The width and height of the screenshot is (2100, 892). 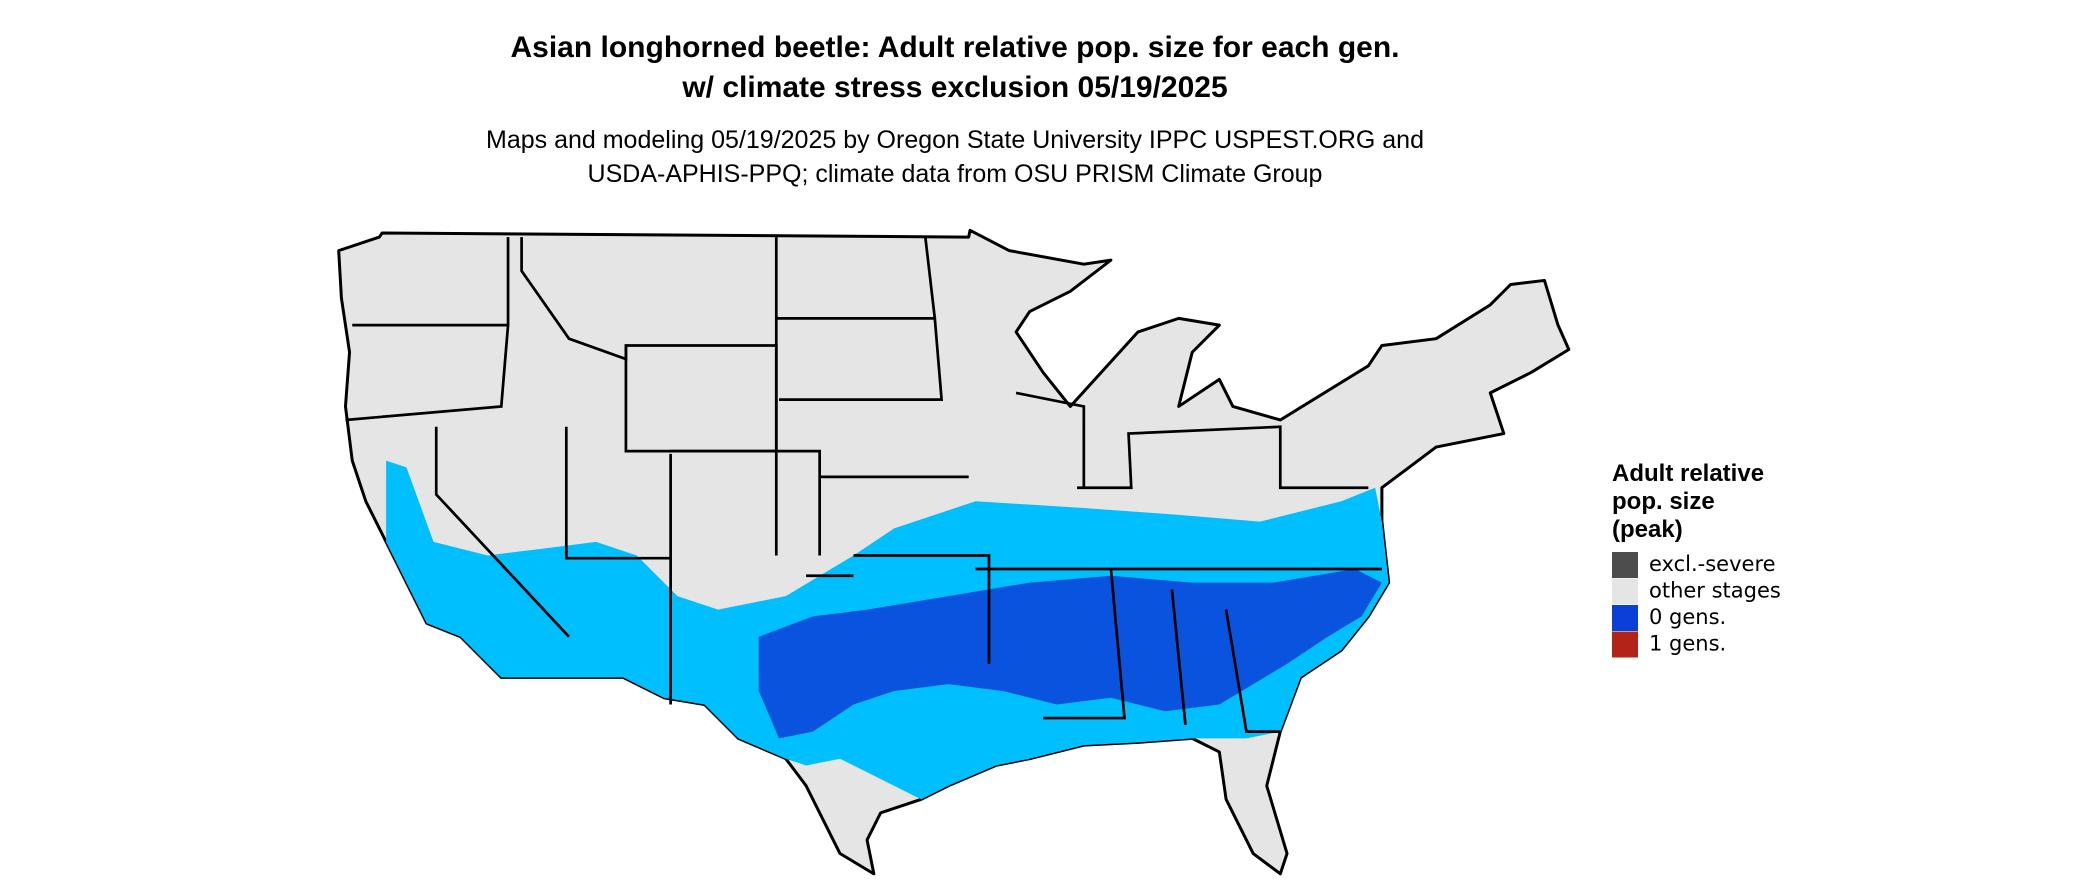 I want to click on legend-title: (peak), so click(x=1647, y=529).